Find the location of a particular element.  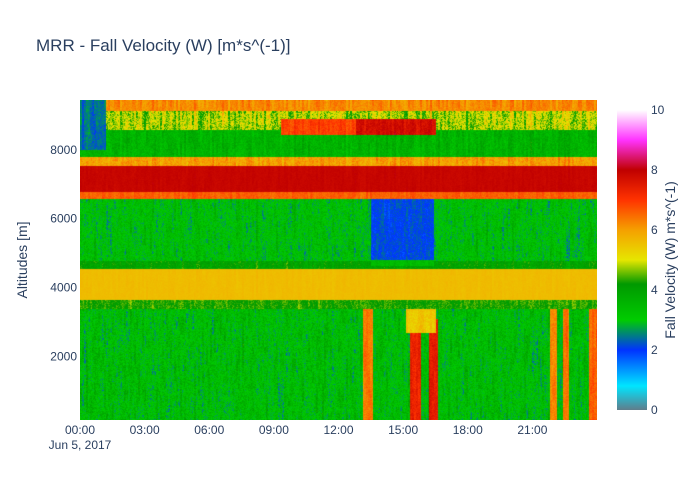

y-axis-title: Altitudes [m] is located at coordinates (22, 259).